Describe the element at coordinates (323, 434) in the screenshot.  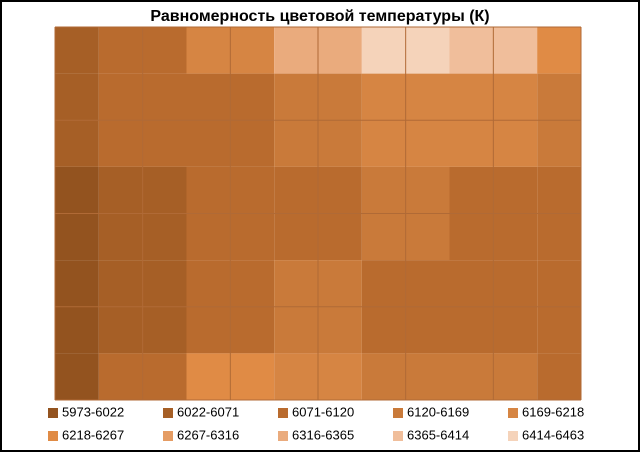
I see `legend-label: 6316-6365` at that location.